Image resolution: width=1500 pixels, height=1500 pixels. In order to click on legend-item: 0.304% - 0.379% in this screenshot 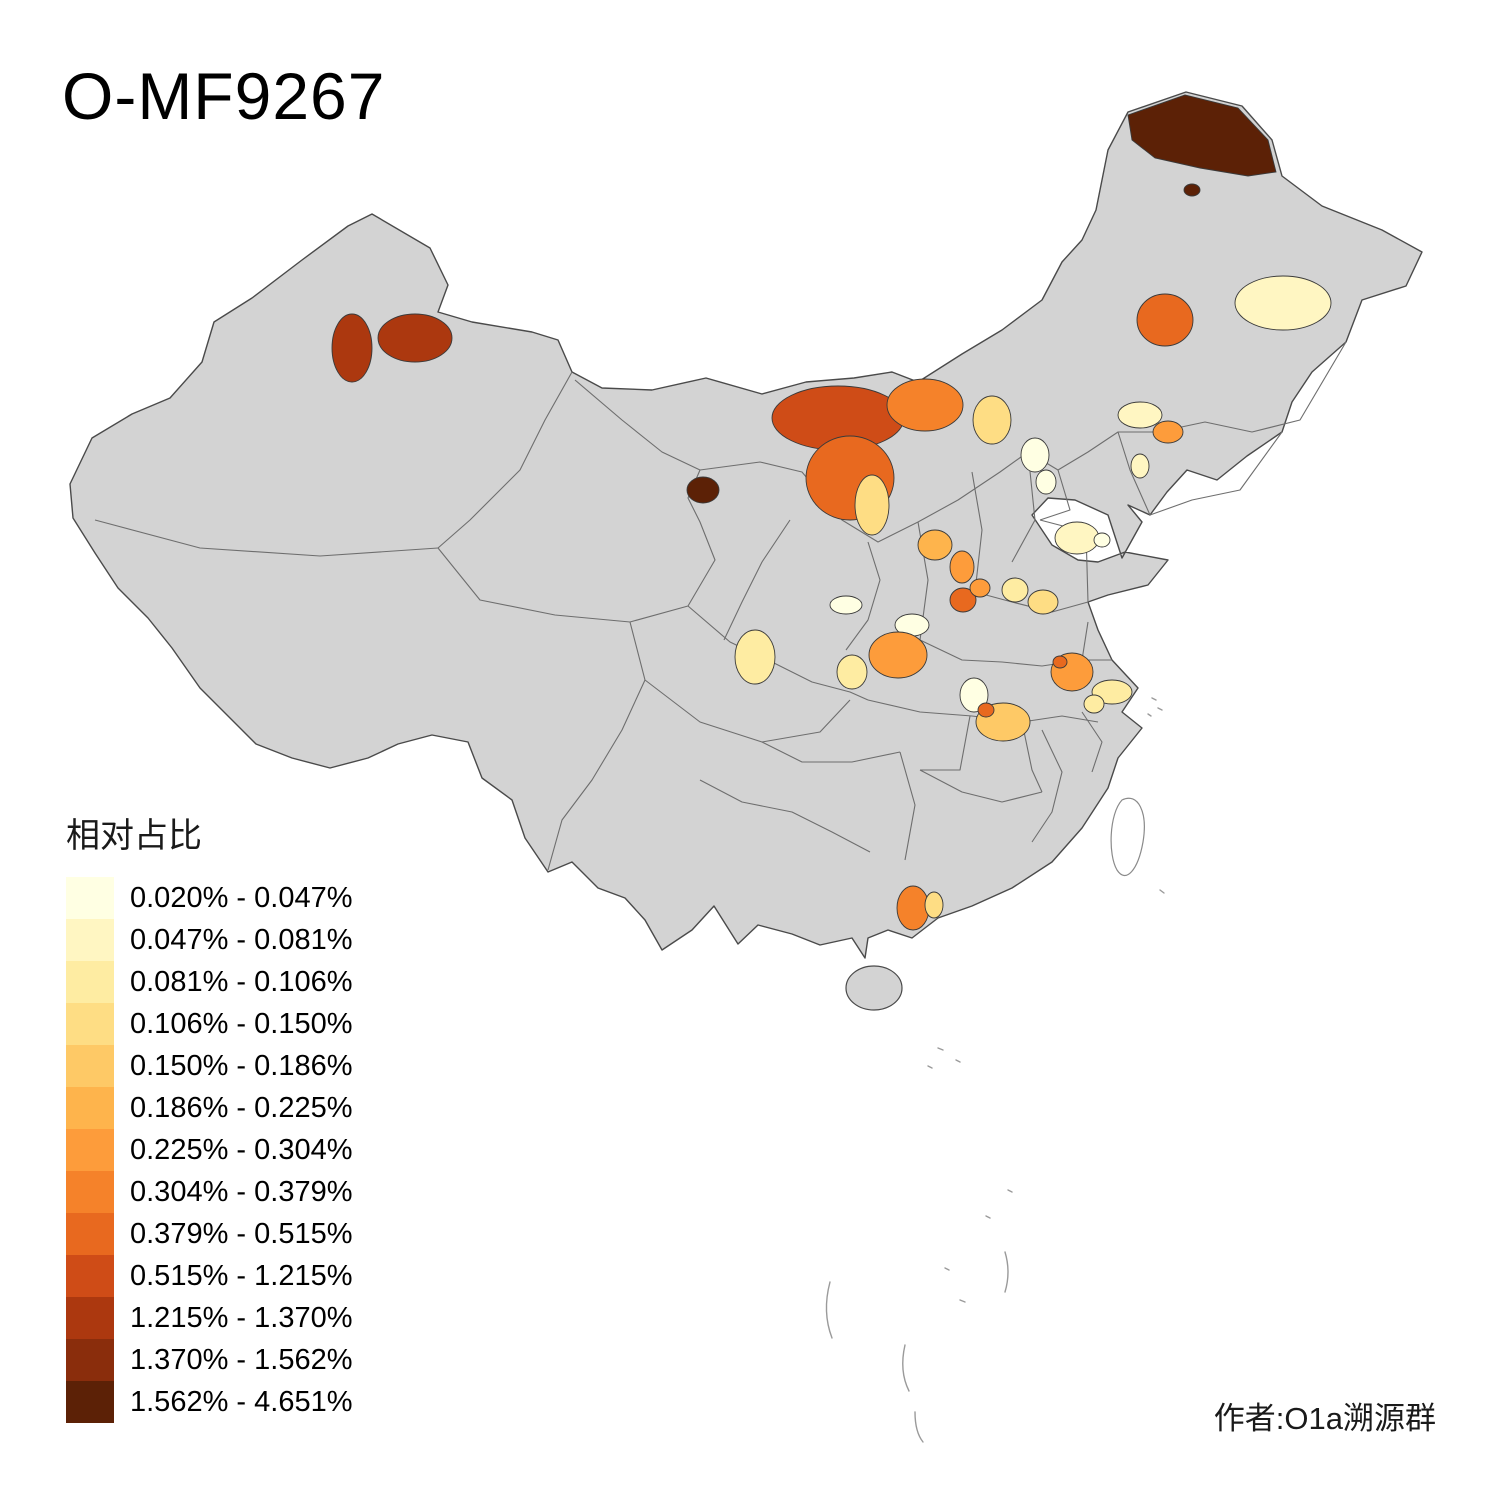, I will do `click(276, 1192)`.